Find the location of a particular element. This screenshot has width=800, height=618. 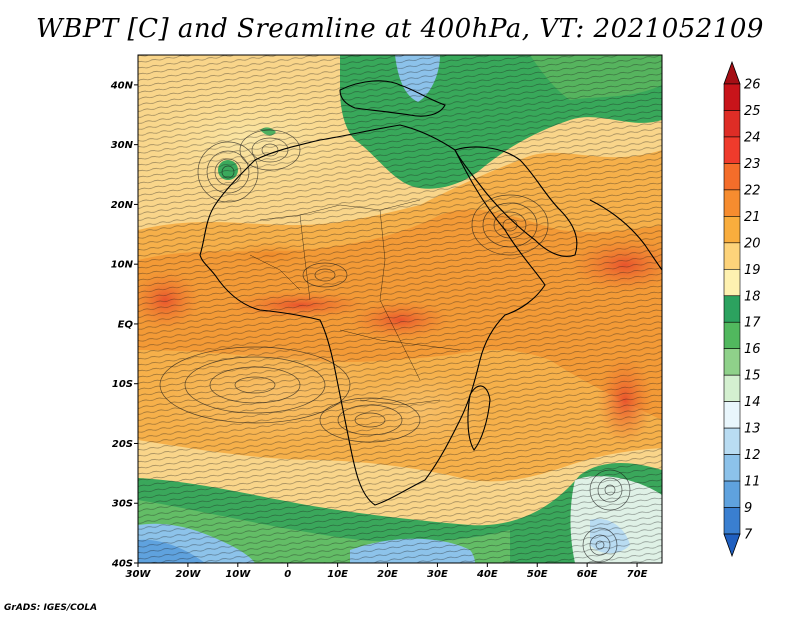

colorbar-label: 25 is located at coordinates (752, 111).